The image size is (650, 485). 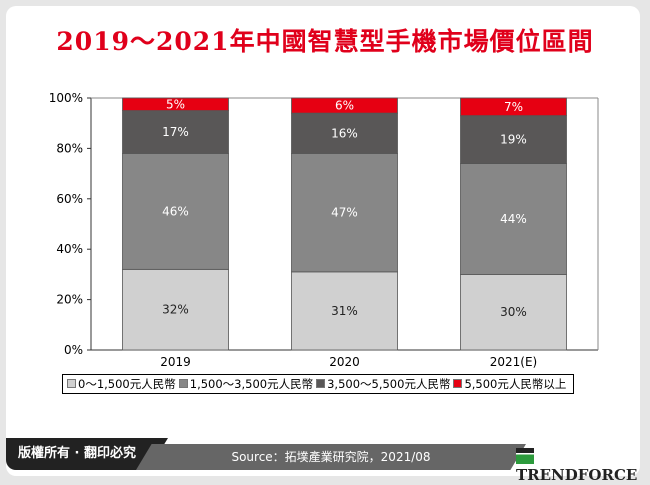 I want to click on data-label: 31%, so click(x=344, y=311).